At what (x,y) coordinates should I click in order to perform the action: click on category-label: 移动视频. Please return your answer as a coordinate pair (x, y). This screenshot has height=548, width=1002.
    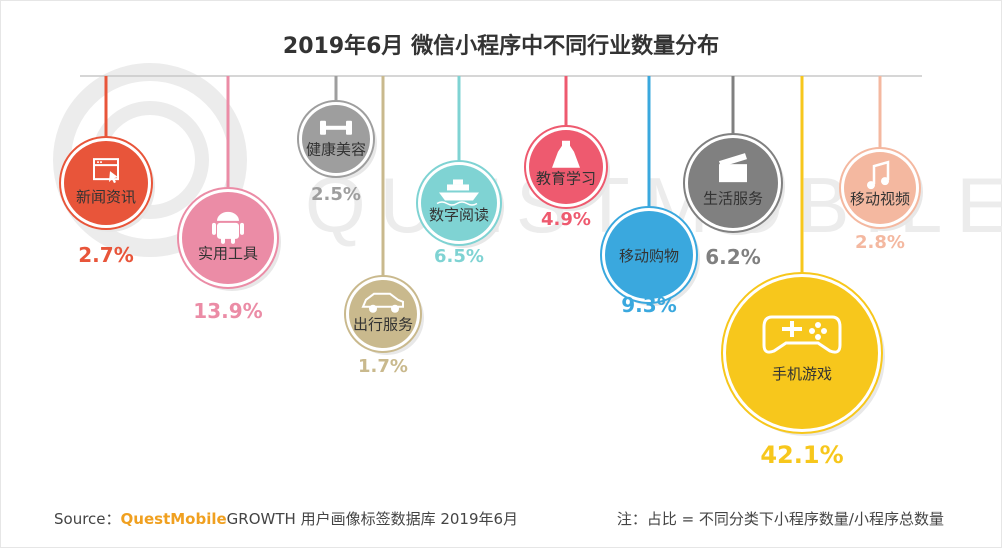
    Looking at the image, I should click on (880, 199).